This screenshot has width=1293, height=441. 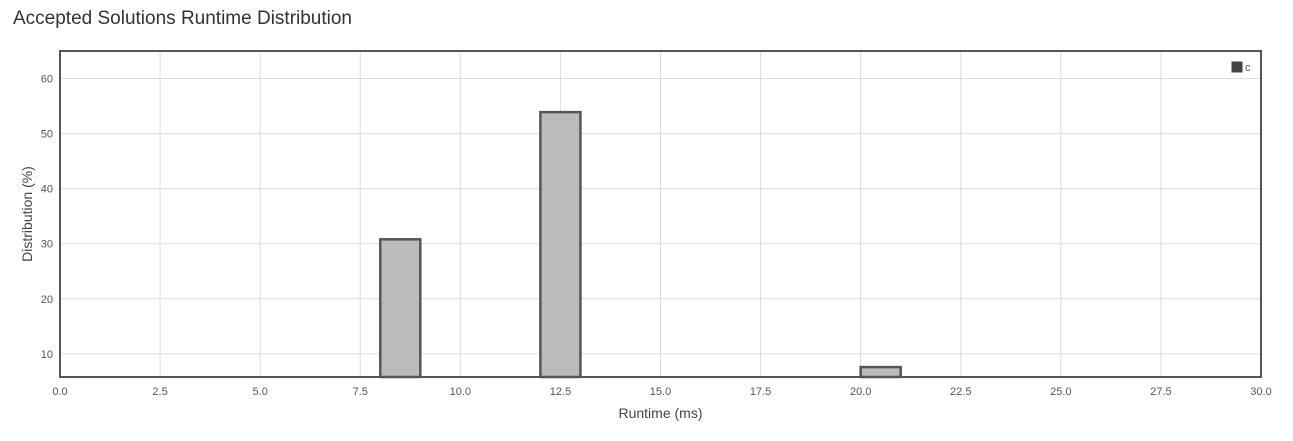 What do you see at coordinates (360, 392) in the screenshot?
I see `x-tick-label: 7.5` at bounding box center [360, 392].